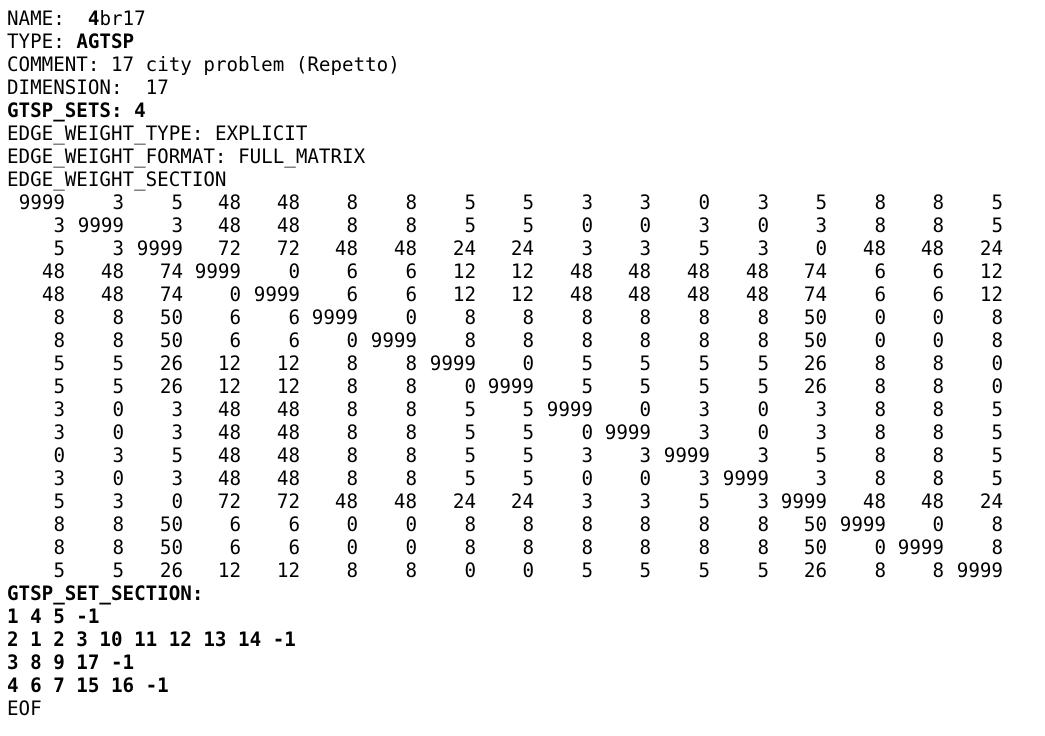 This screenshot has width=1045, height=736. I want to click on matrix-row: 8 8 50 6 6 0 9999 8 8 8 8 8 8 50 0 0 8, so click(505, 340).